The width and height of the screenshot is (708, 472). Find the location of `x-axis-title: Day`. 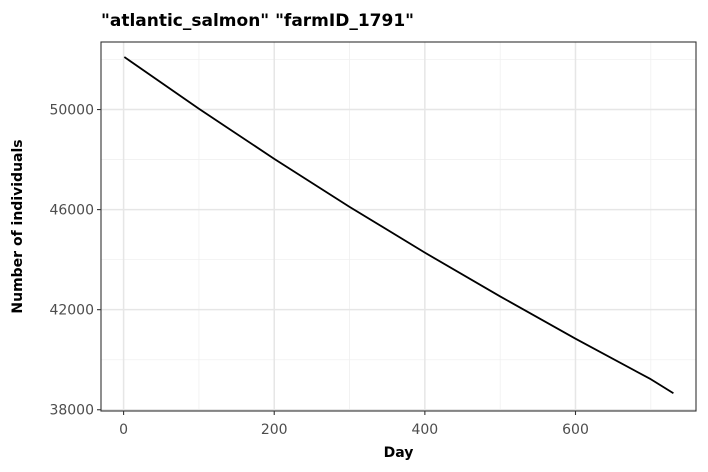

x-axis-title: Day is located at coordinates (399, 453).